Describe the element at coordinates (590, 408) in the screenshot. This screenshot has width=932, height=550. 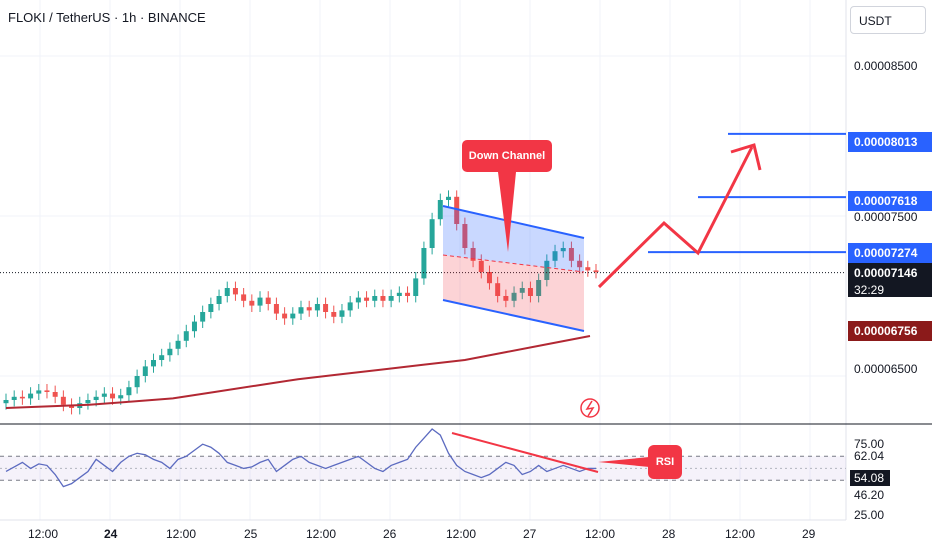
I see `lightning-icon` at that location.